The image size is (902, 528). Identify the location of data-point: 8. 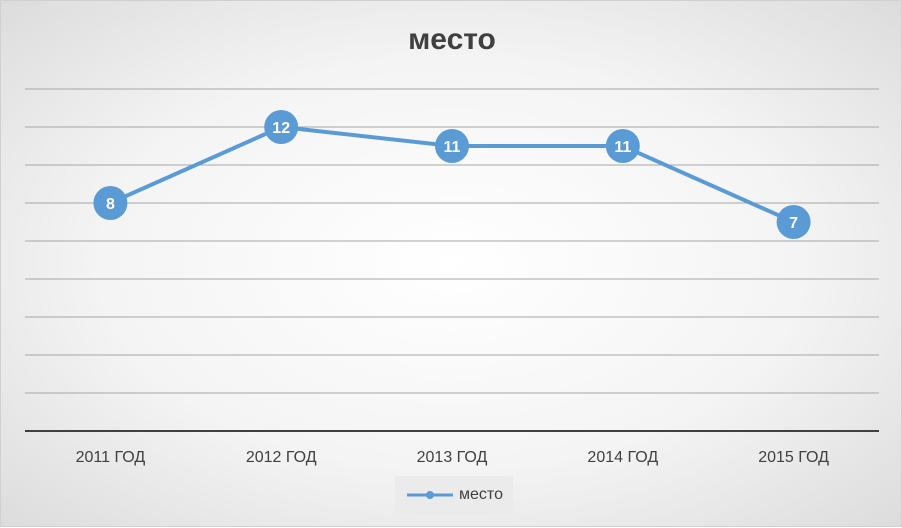
(110, 203).